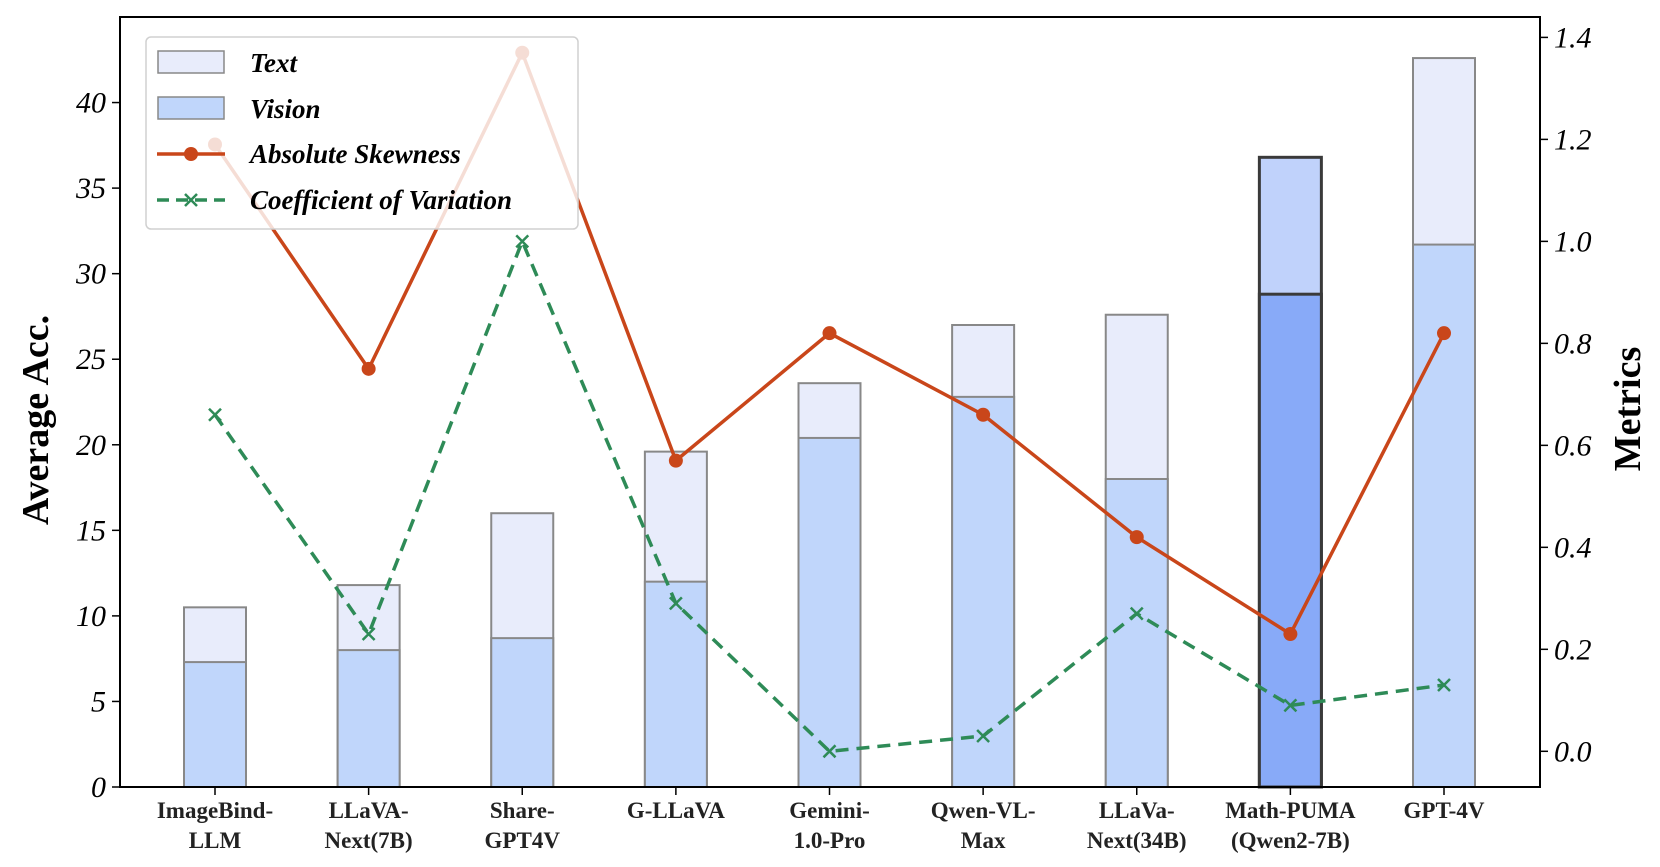 This screenshot has width=1660, height=867. What do you see at coordinates (1137, 810) in the screenshot?
I see `x-tick-label-line: LLaVa-` at bounding box center [1137, 810].